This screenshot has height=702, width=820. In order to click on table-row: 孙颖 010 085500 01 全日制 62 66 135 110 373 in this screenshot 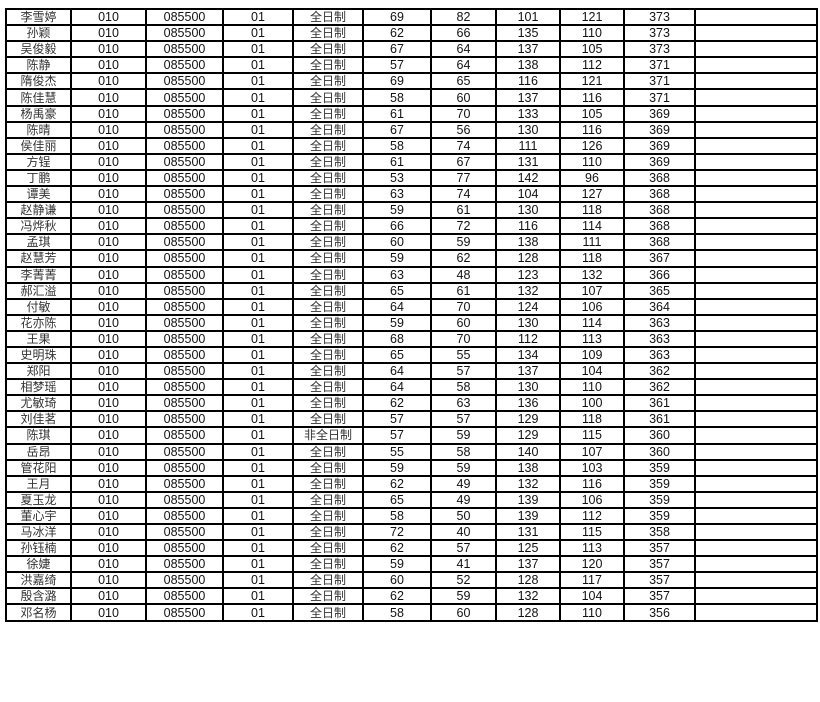, I will do `click(411, 33)`.